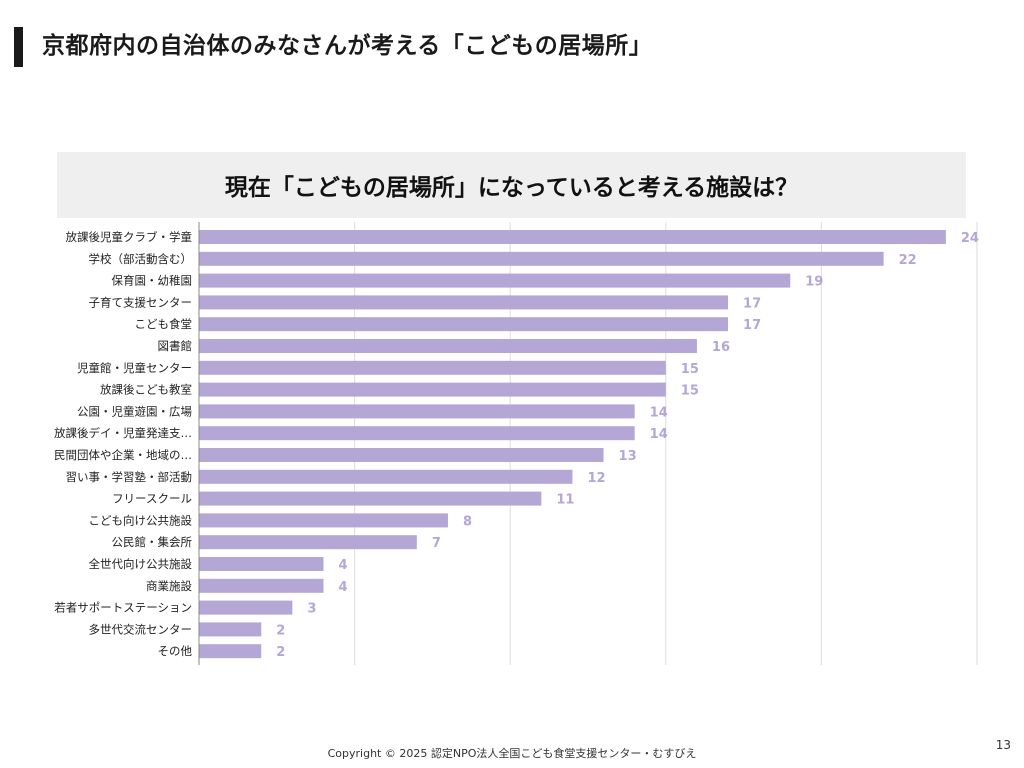 The image size is (1024, 768). What do you see at coordinates (141, 564) in the screenshot?
I see `category-label: 全世代向け公共施設` at bounding box center [141, 564].